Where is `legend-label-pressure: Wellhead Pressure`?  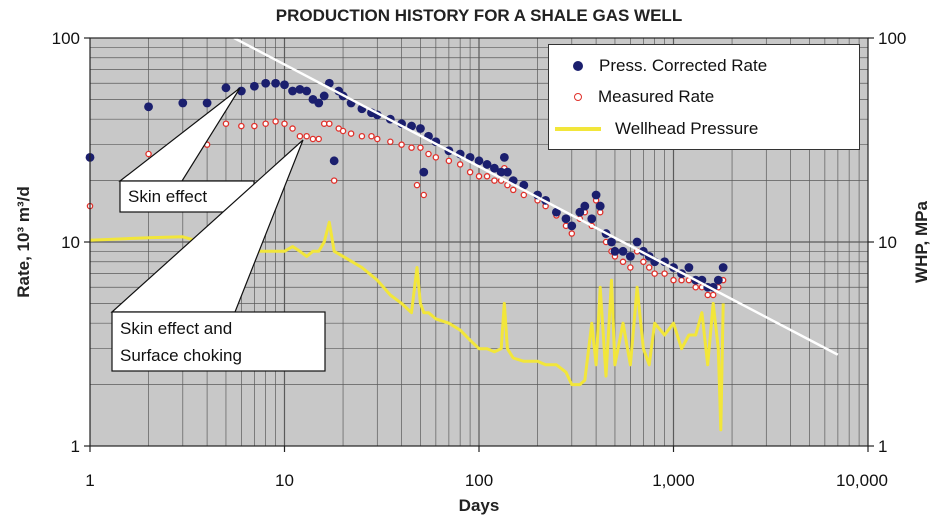 legend-label-pressure: Wellhead Pressure is located at coordinates (687, 128).